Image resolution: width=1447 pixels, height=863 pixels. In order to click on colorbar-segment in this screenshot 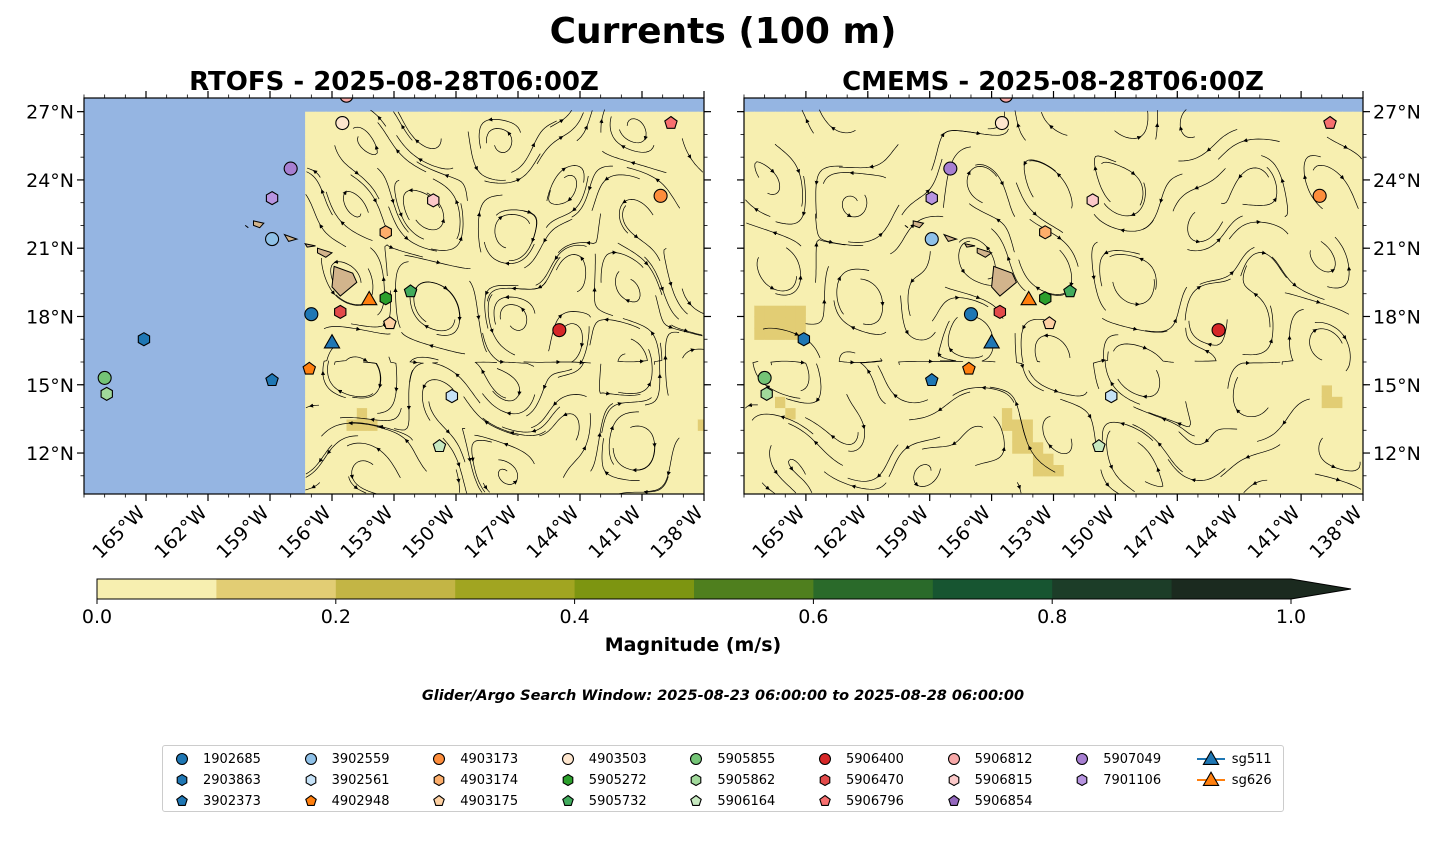, I will do `click(992, 589)`.